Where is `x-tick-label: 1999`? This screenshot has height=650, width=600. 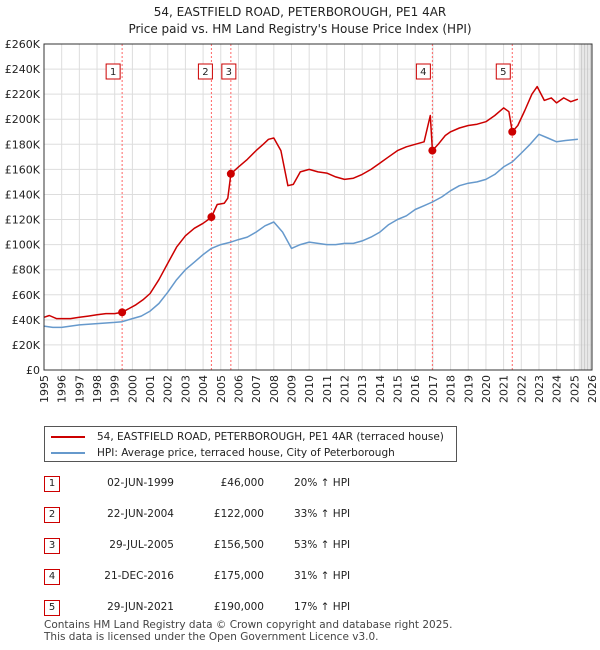
x-tick-label: 1999 is located at coordinates (115, 389).